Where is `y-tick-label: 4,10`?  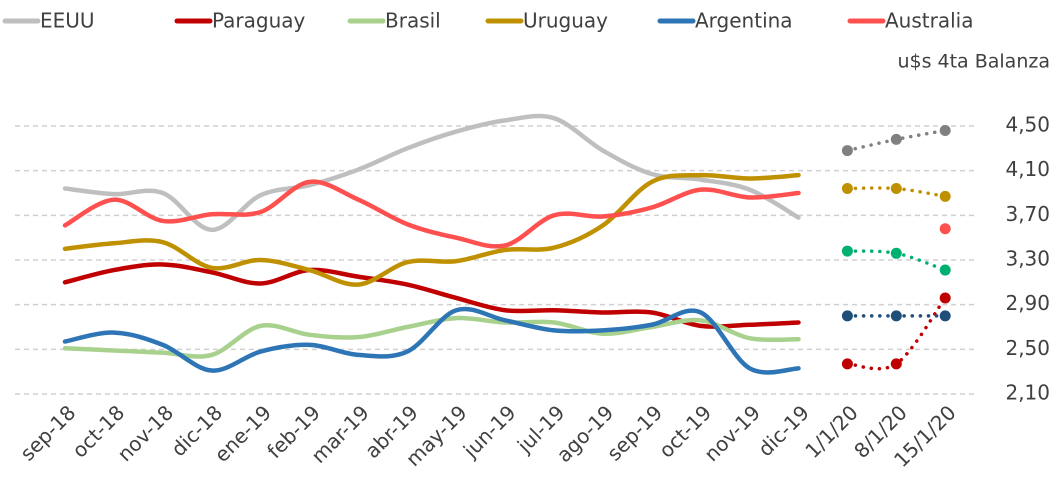
y-tick-label: 4,10 is located at coordinates (1027, 169).